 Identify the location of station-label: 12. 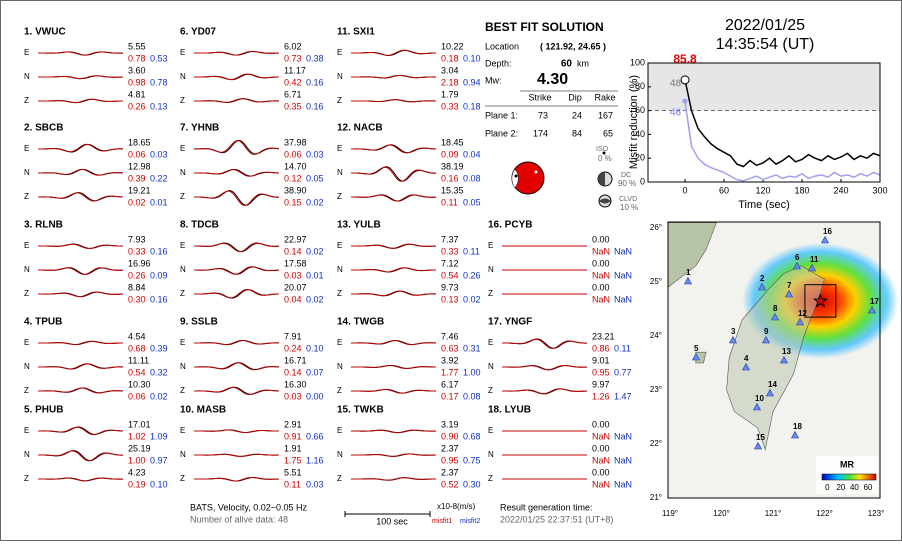
(802, 313).